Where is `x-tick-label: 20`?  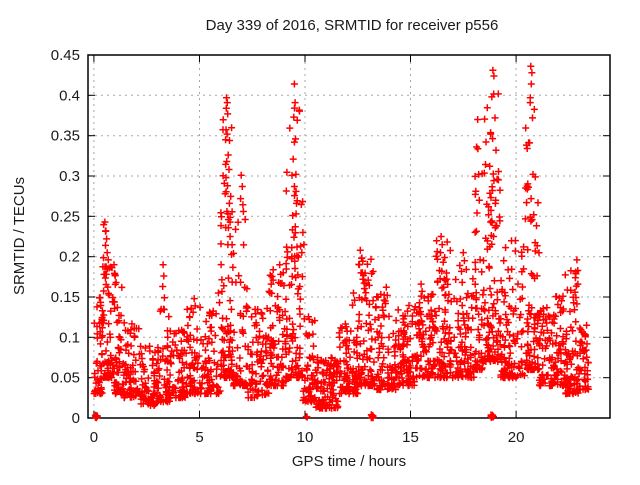 x-tick-label: 20 is located at coordinates (516, 437).